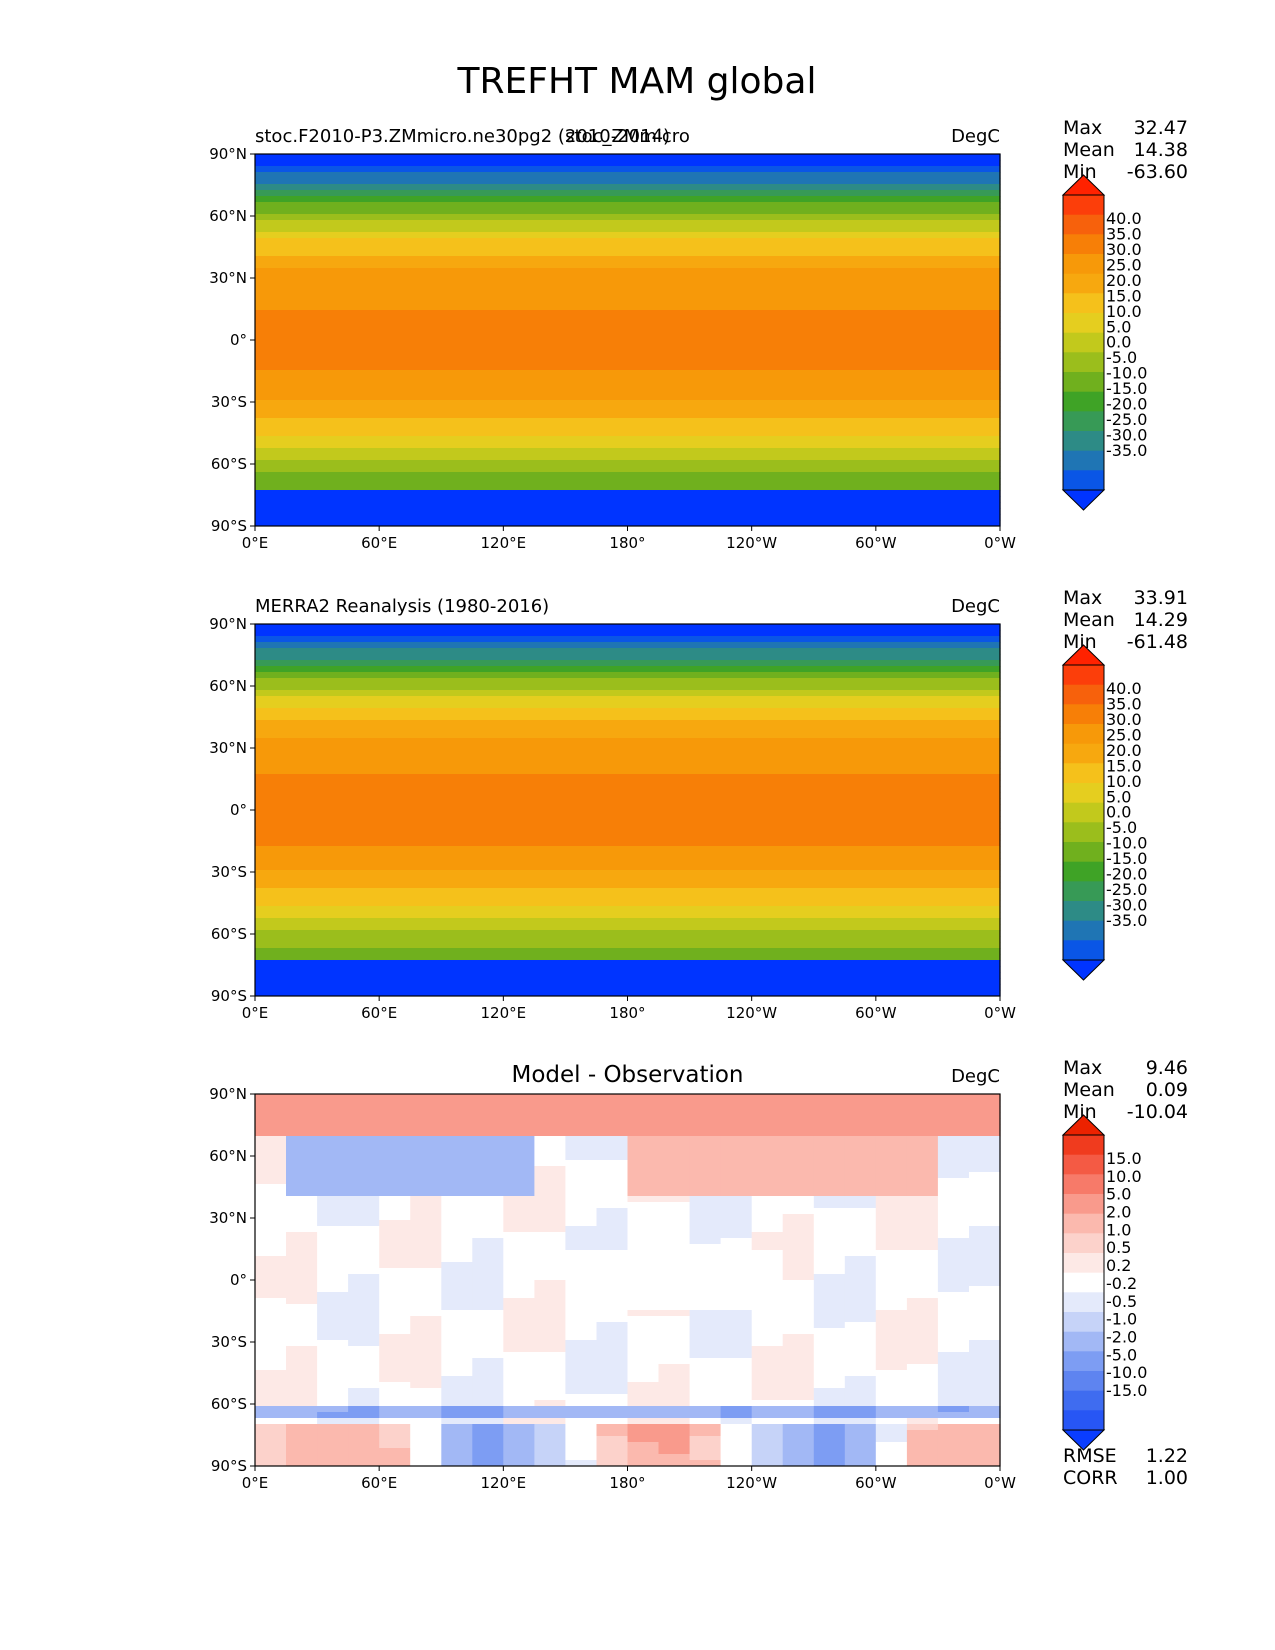  Describe the element at coordinates (1167, 1478) in the screenshot. I see `metric-value: 1.00` at that location.